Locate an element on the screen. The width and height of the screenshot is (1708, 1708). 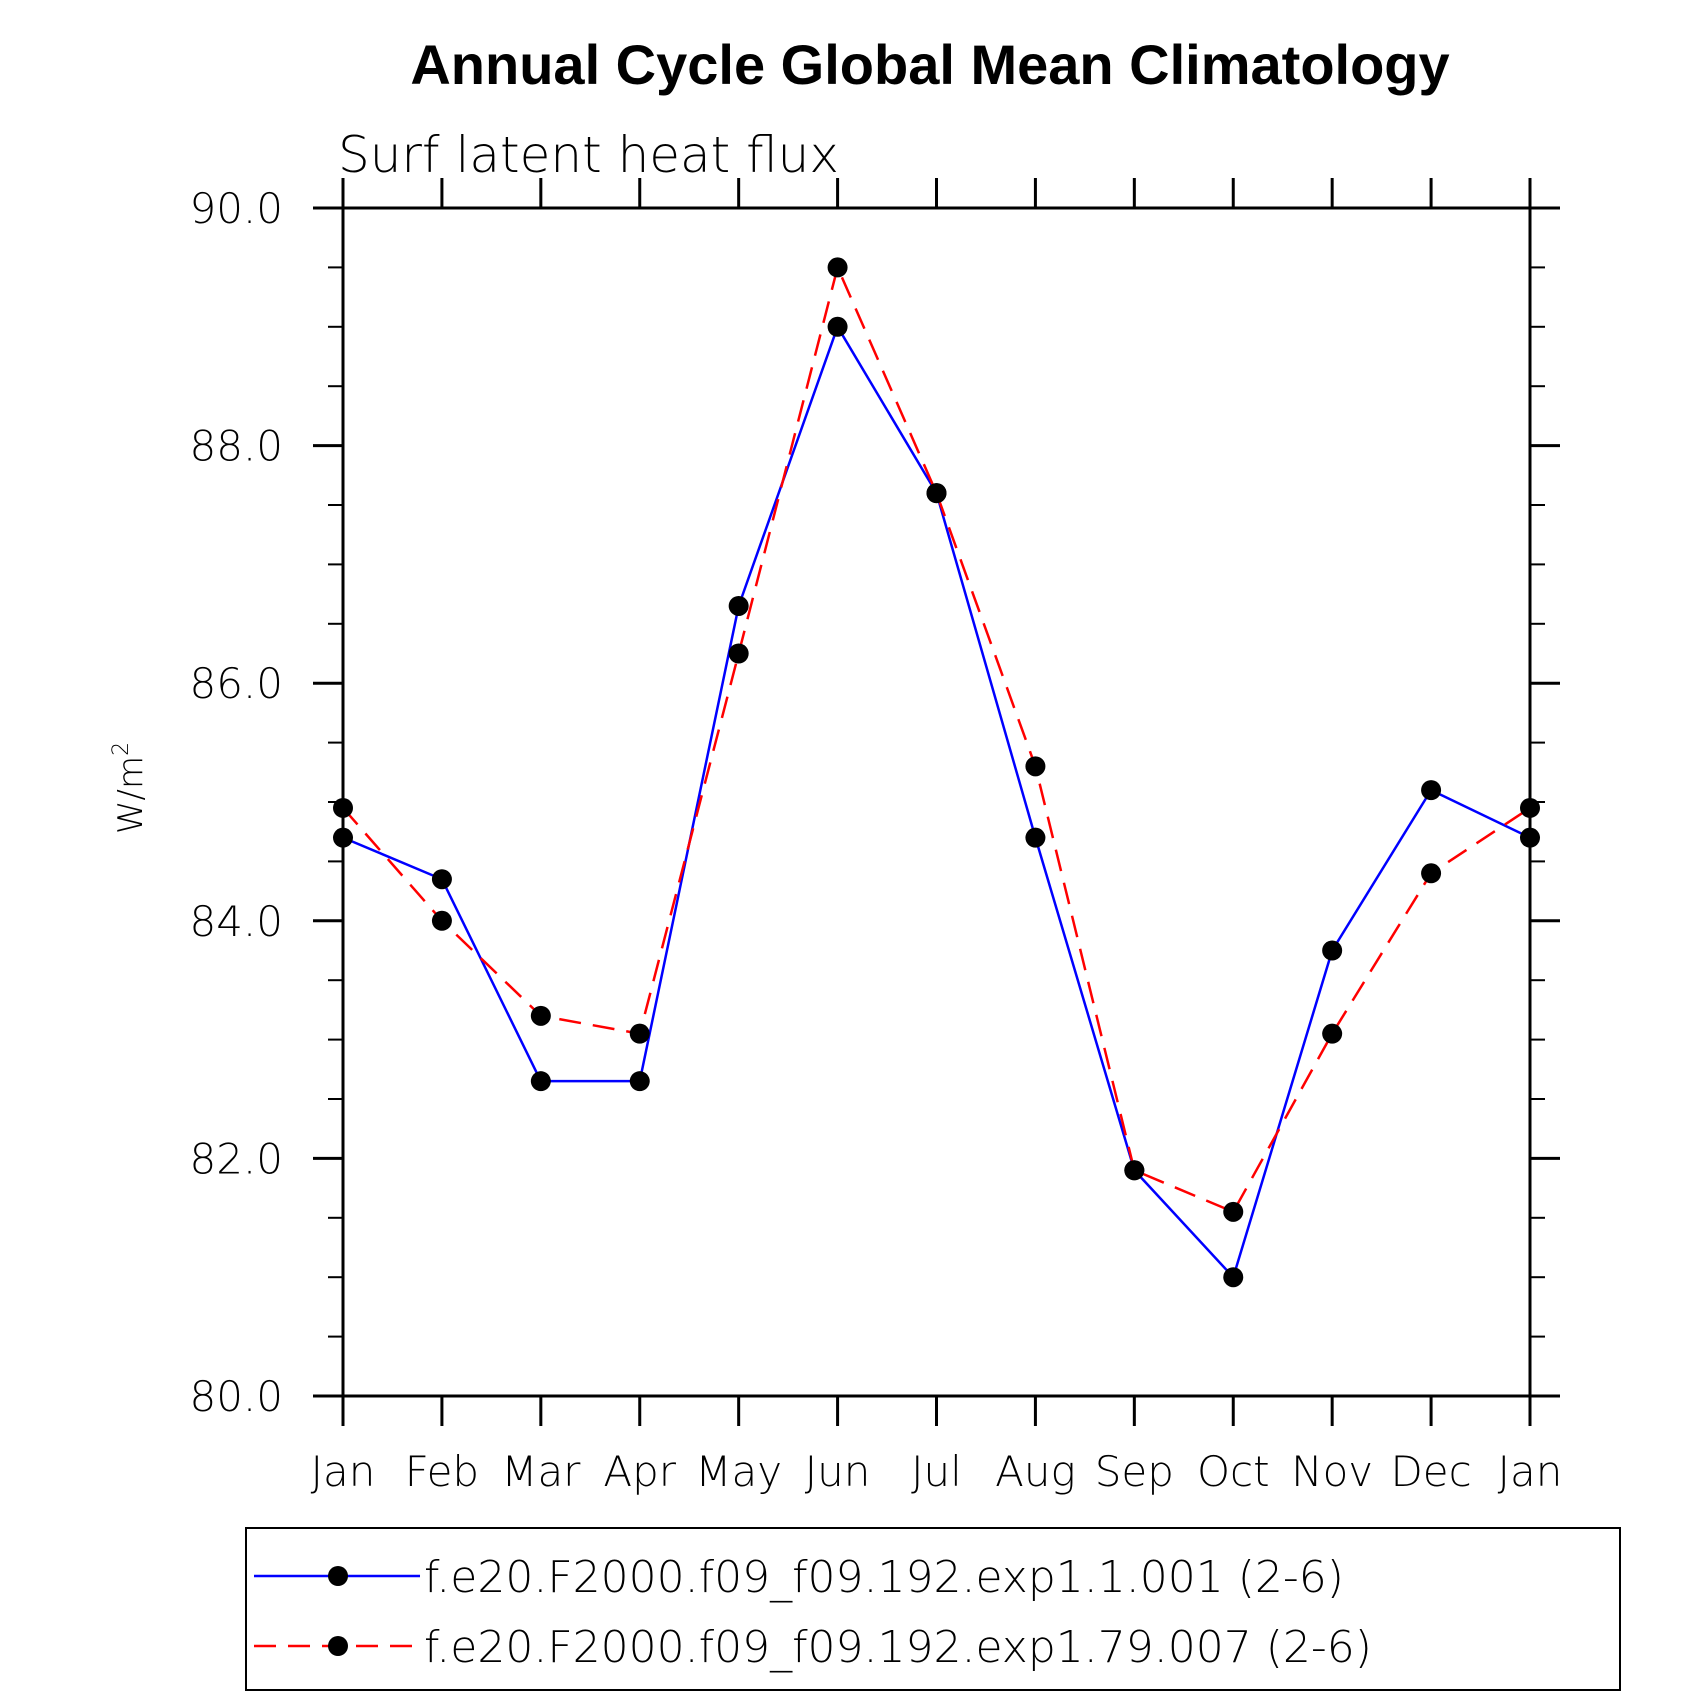
x-tick-label: Oct is located at coordinates (1233, 1471).